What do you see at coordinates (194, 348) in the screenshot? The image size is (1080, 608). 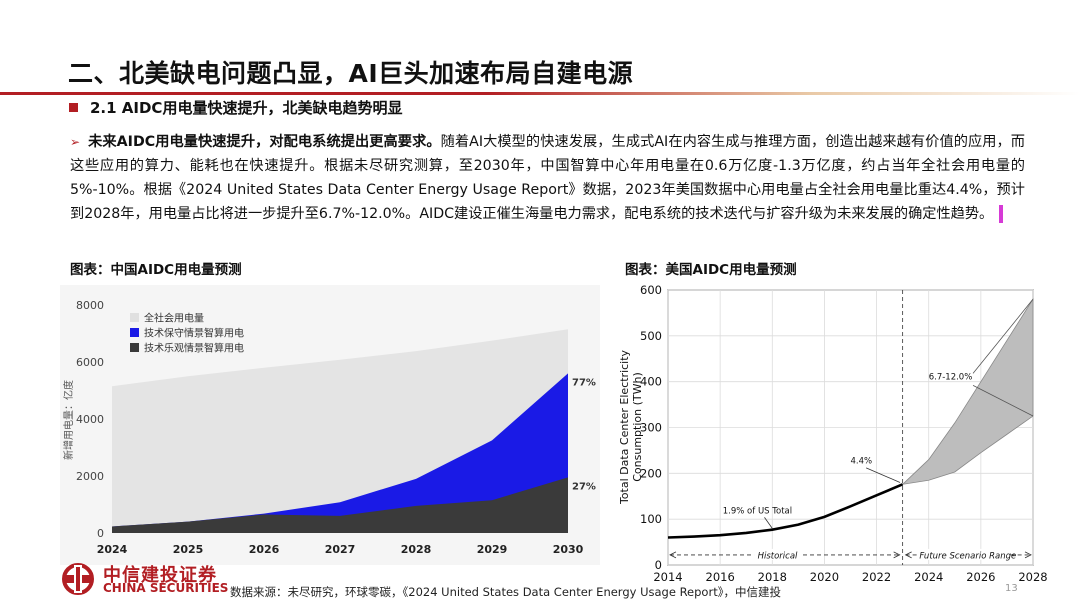 I see `legend-label: 技术乐观情景智算用电` at bounding box center [194, 348].